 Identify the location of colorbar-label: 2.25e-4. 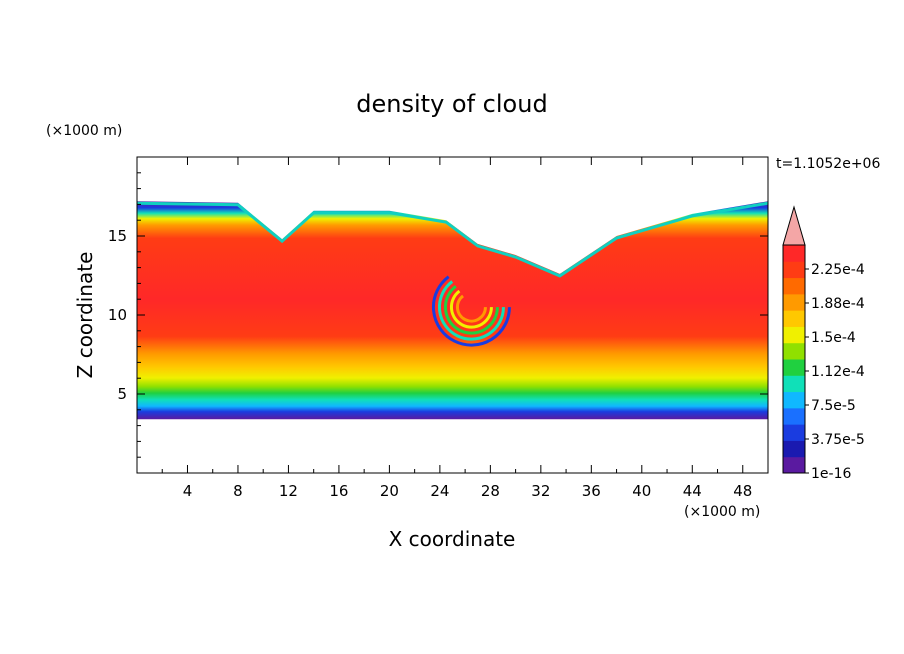
(838, 270).